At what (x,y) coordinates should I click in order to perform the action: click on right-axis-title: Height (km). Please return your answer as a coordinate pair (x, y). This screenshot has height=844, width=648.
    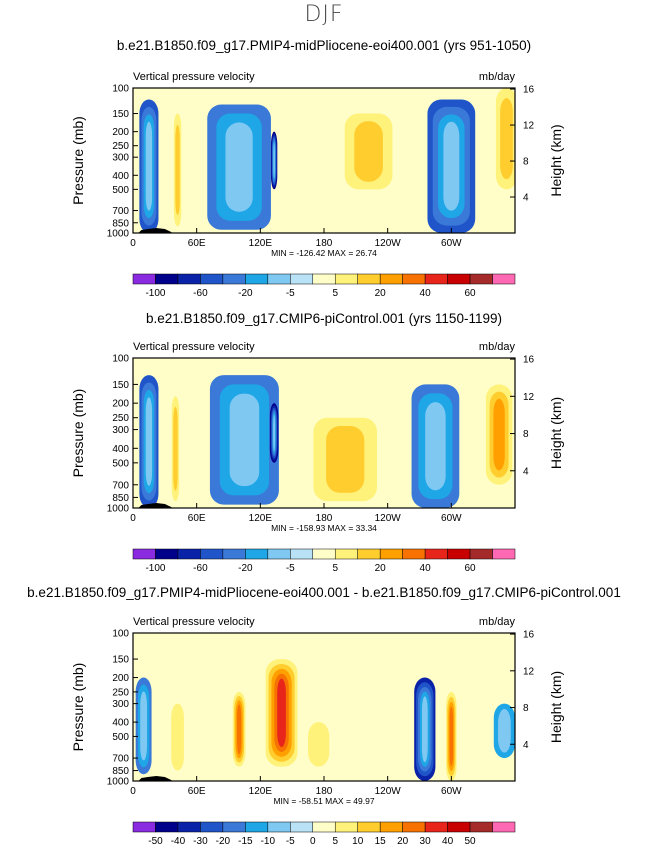
    Looking at the image, I should click on (556, 707).